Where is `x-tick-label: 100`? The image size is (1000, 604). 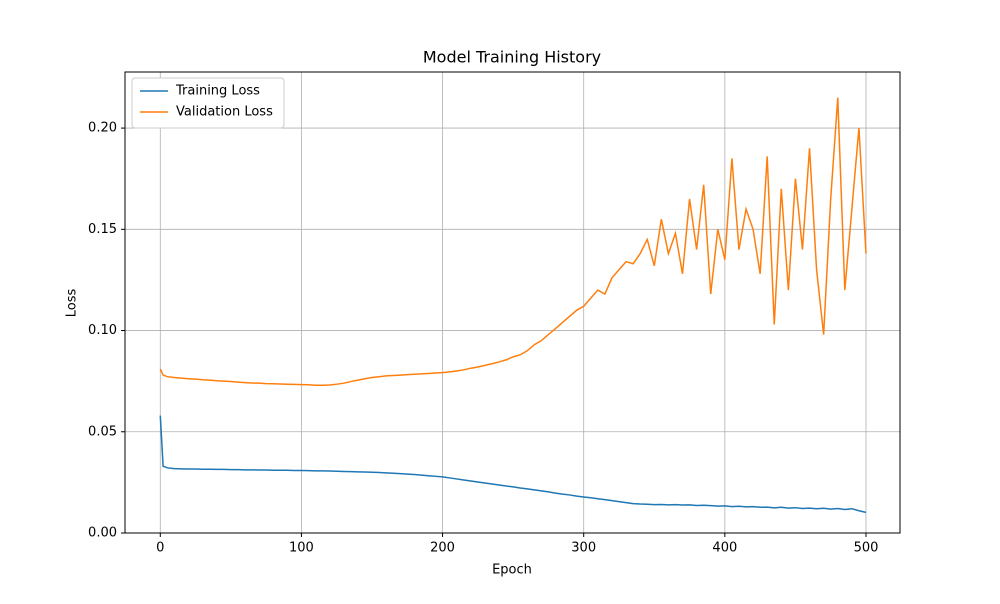
x-tick-label: 100 is located at coordinates (301, 548).